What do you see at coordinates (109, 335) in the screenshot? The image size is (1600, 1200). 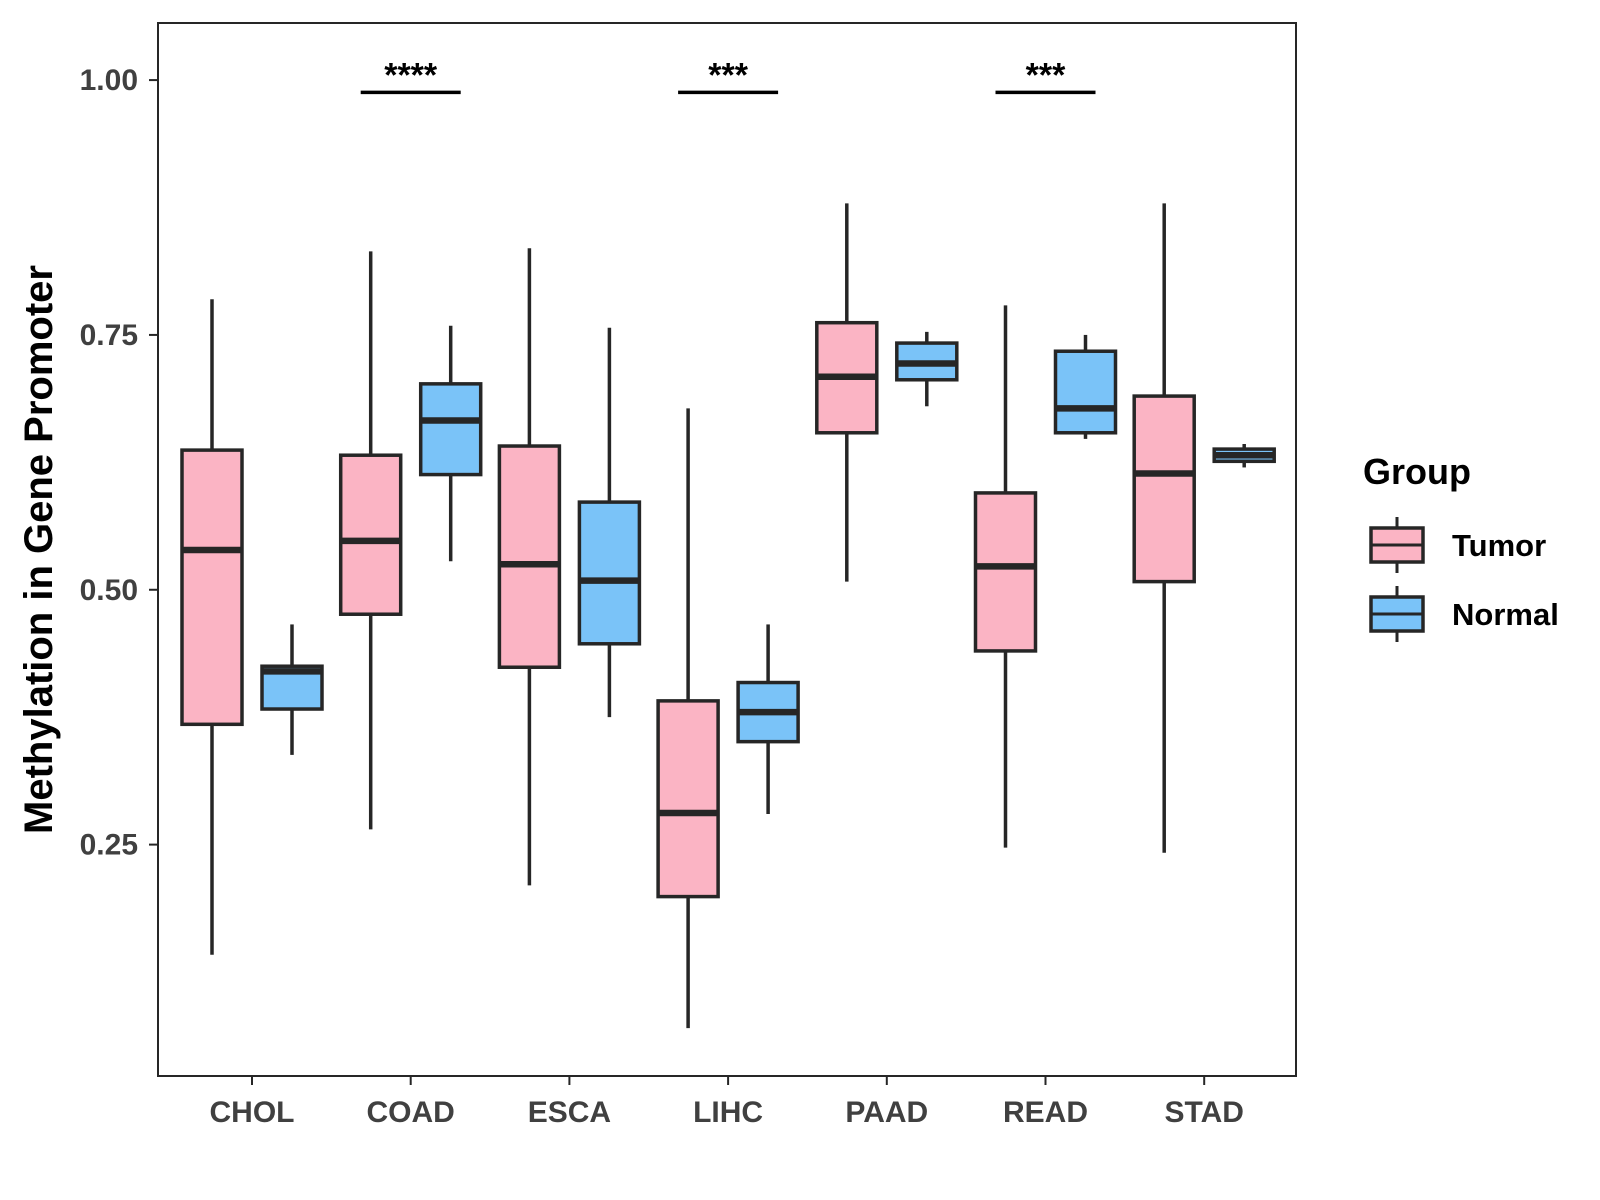 I see `y-tick-label: 0.75` at bounding box center [109, 335].